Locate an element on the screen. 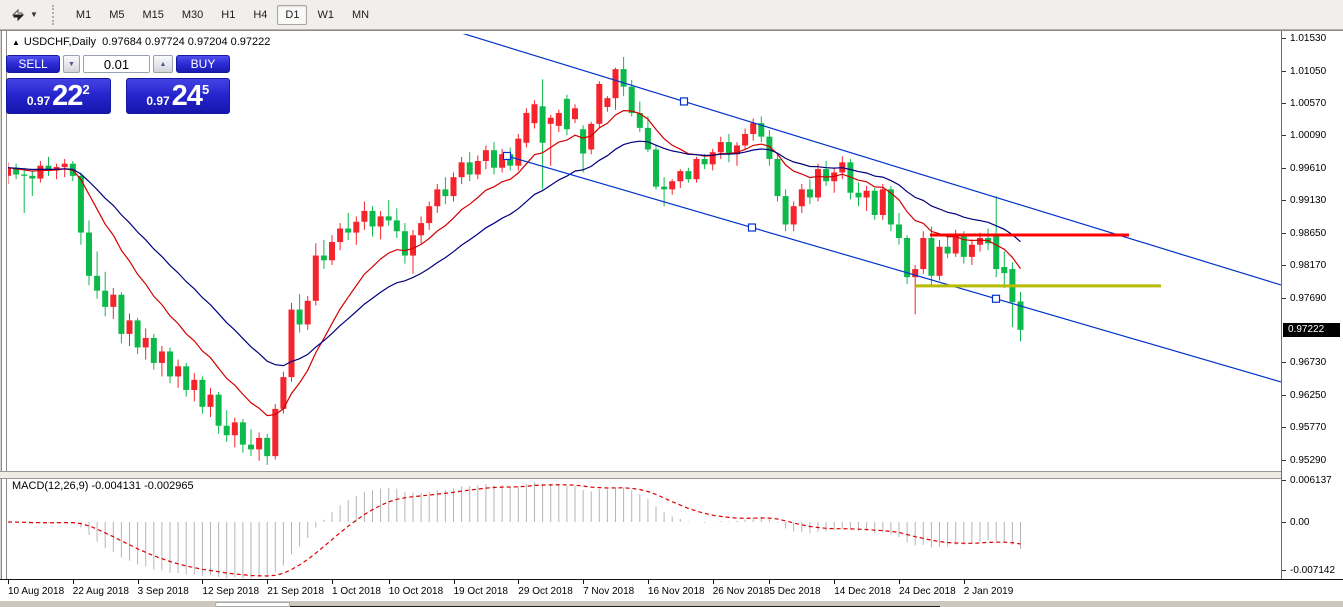  price-axis-label: 0.98650 is located at coordinates (1308, 233).